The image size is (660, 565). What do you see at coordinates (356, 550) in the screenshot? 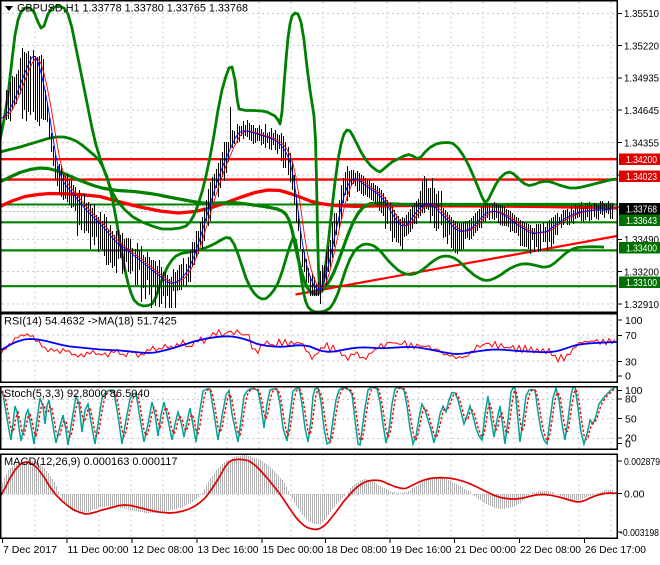
I see `svg-text: 18 Dec 08:00` at bounding box center [356, 550].